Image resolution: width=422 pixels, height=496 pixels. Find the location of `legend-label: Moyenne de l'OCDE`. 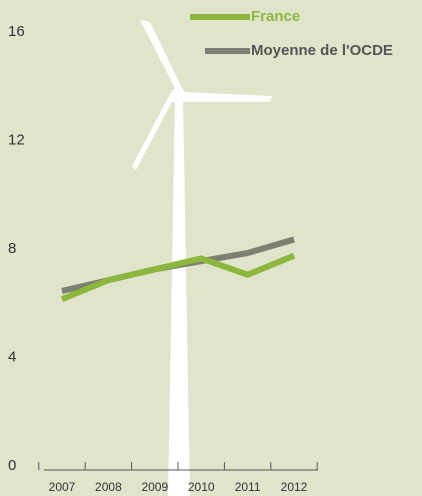

legend-label: Moyenne de l'OCDE is located at coordinates (322, 50).